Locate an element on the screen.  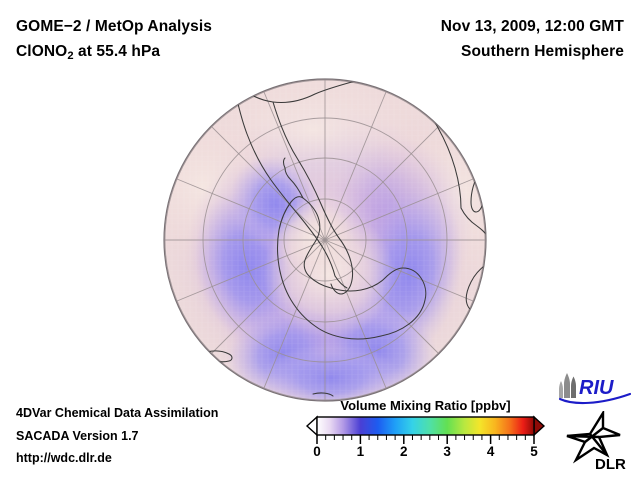
riu-swoosh-icon is located at coordinates (595, 398).